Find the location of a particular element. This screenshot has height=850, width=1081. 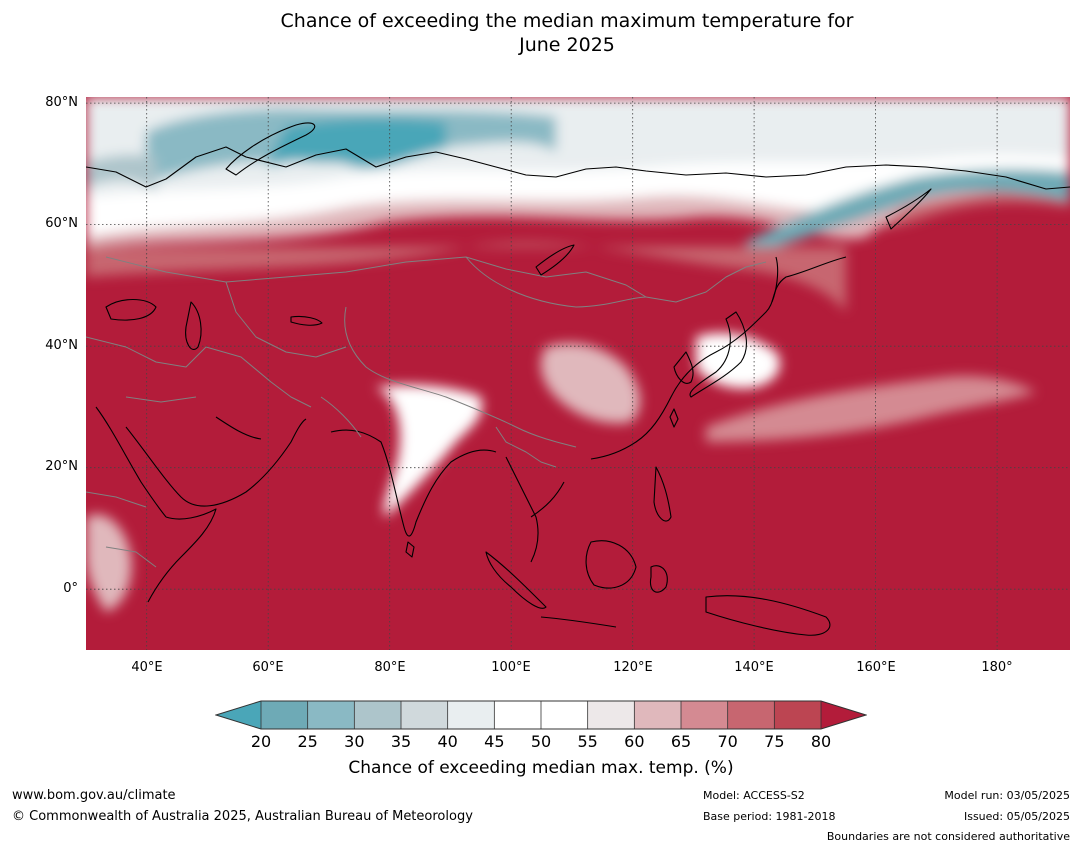

boundary-africa is located at coordinates (121, 529).